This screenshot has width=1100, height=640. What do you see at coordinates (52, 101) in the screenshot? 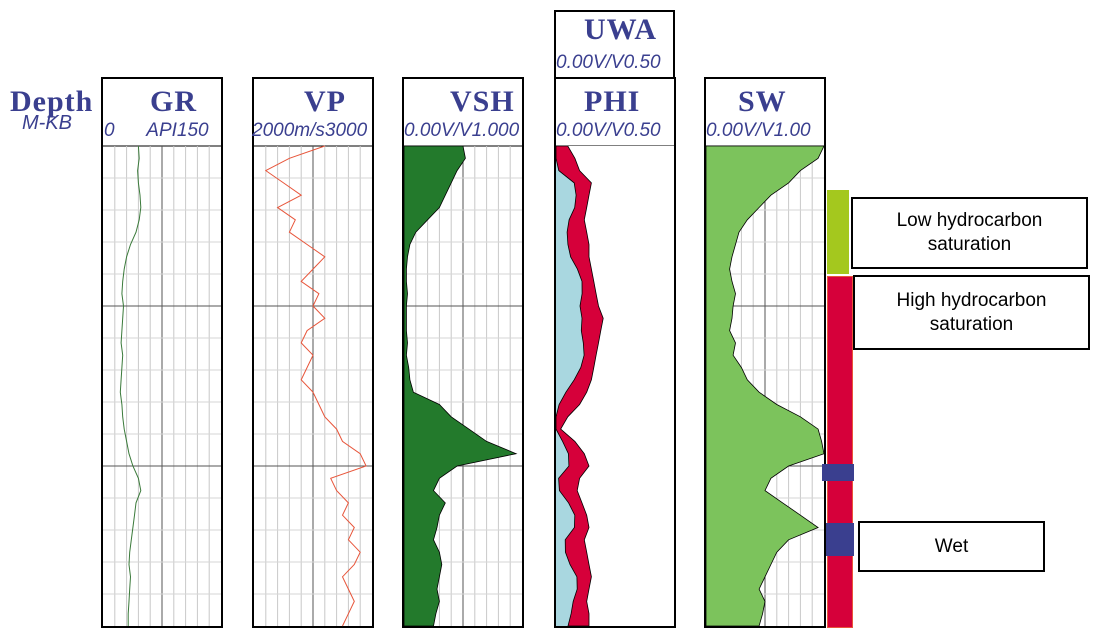
I see `depth-title: Depth` at bounding box center [52, 101].